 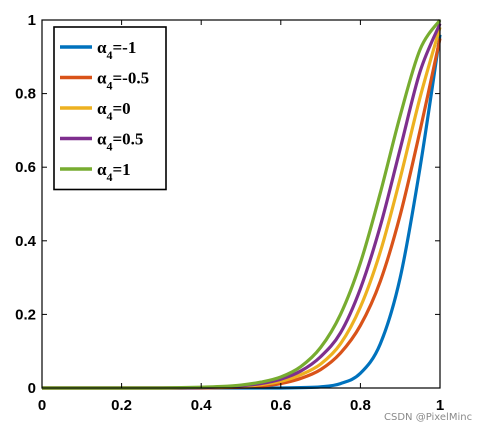 I want to click on legend-item: α4=0.5, so click(x=101, y=142).